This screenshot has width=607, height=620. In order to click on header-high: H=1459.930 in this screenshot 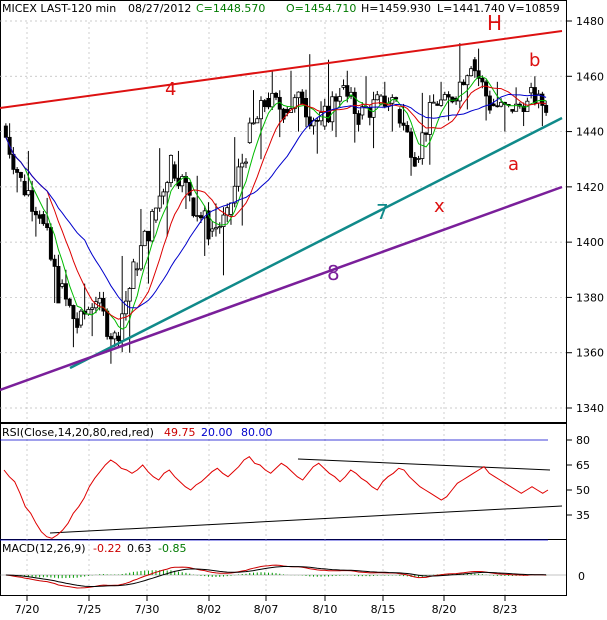, I will do `click(396, 8)`.